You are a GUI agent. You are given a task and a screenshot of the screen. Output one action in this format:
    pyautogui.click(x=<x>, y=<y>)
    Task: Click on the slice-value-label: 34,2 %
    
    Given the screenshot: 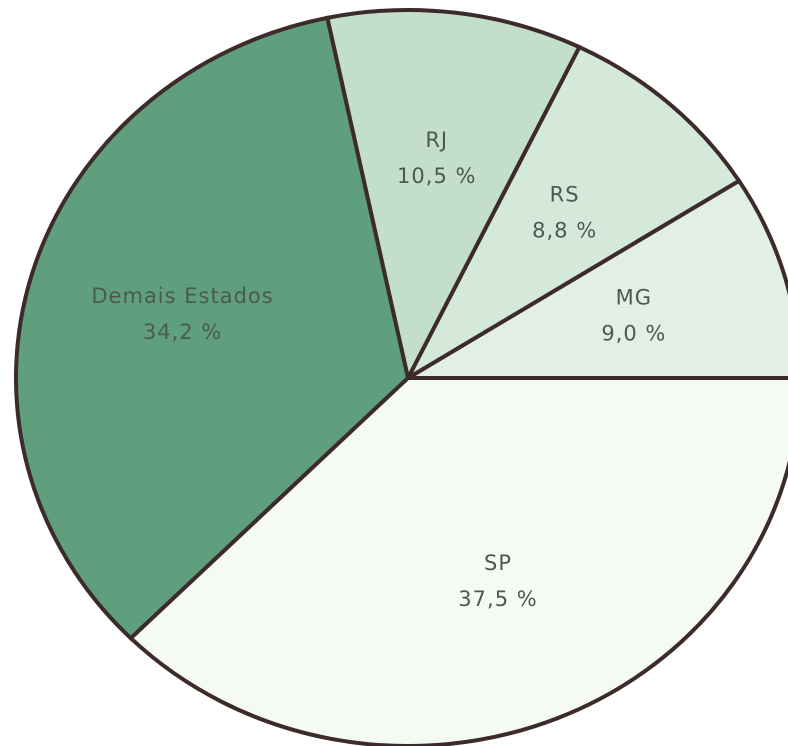 What is the action you would take?
    pyautogui.click(x=182, y=332)
    